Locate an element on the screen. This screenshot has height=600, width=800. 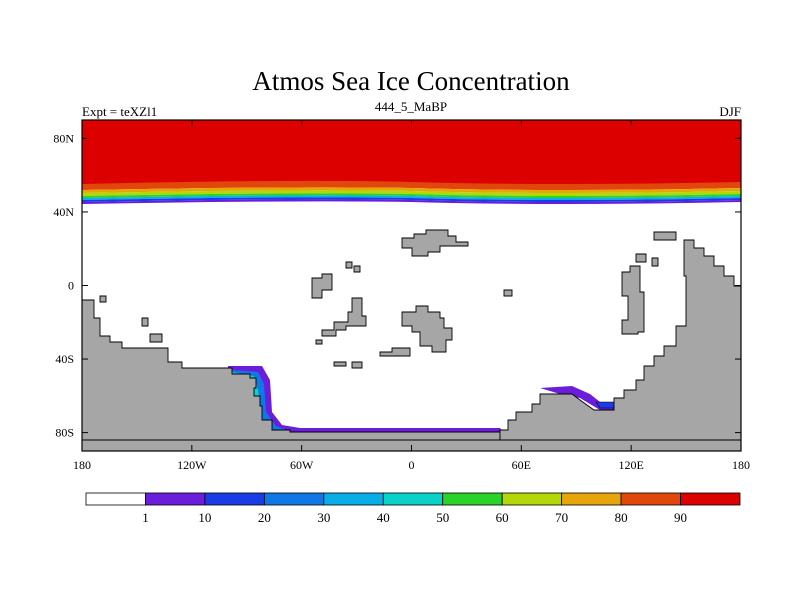
land-southern-africa-block is located at coordinates (427, 329).